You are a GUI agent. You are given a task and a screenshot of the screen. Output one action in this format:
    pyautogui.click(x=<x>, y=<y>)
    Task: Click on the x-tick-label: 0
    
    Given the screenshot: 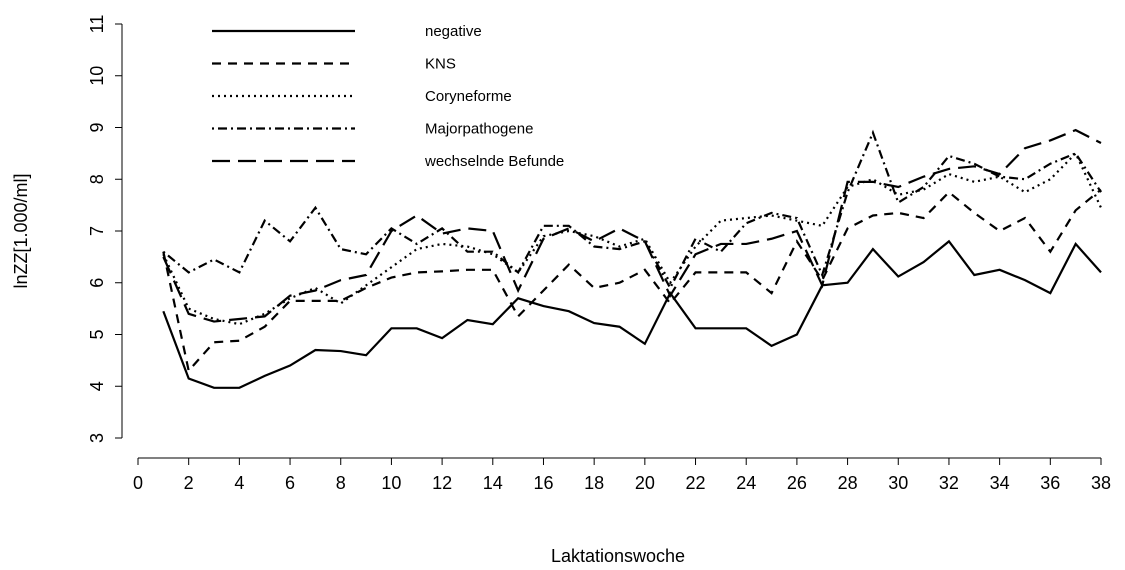 What is the action you would take?
    pyautogui.click(x=138, y=483)
    